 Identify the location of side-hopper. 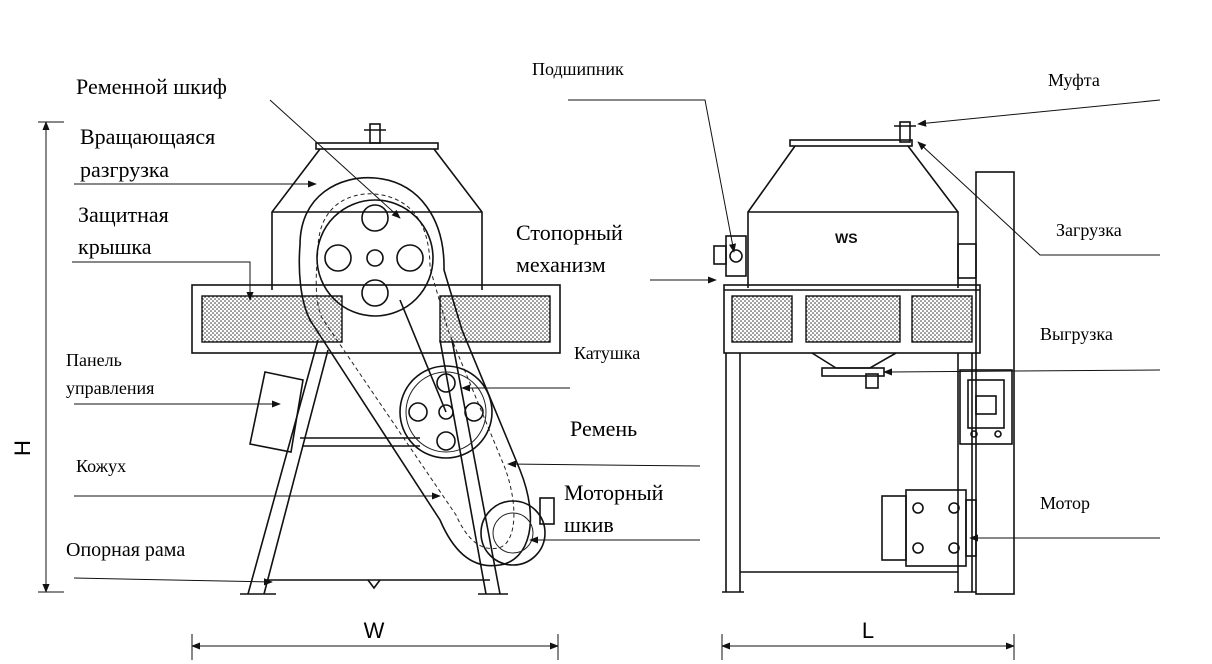
(853, 216).